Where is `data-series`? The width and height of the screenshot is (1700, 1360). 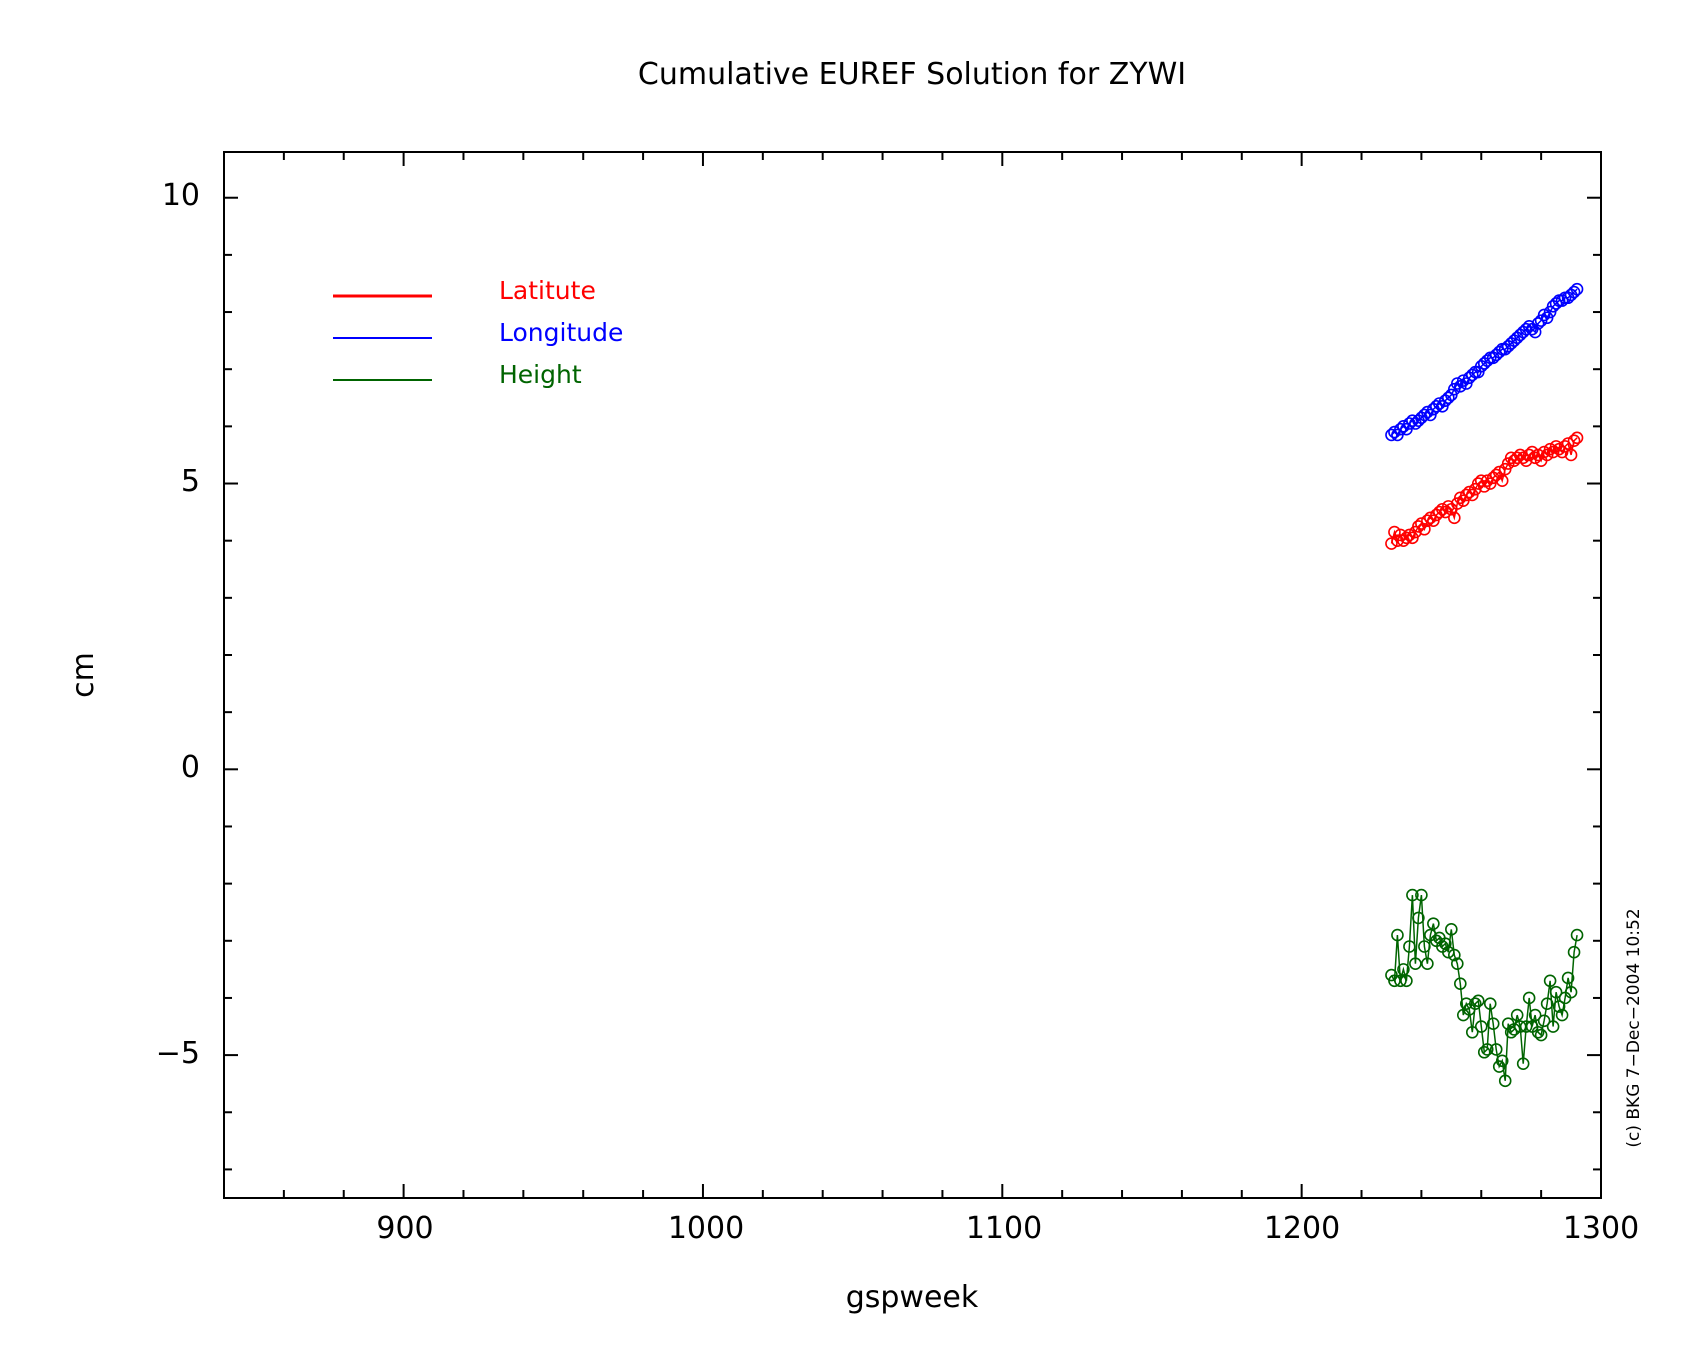 data-series is located at coordinates (1484, 685).